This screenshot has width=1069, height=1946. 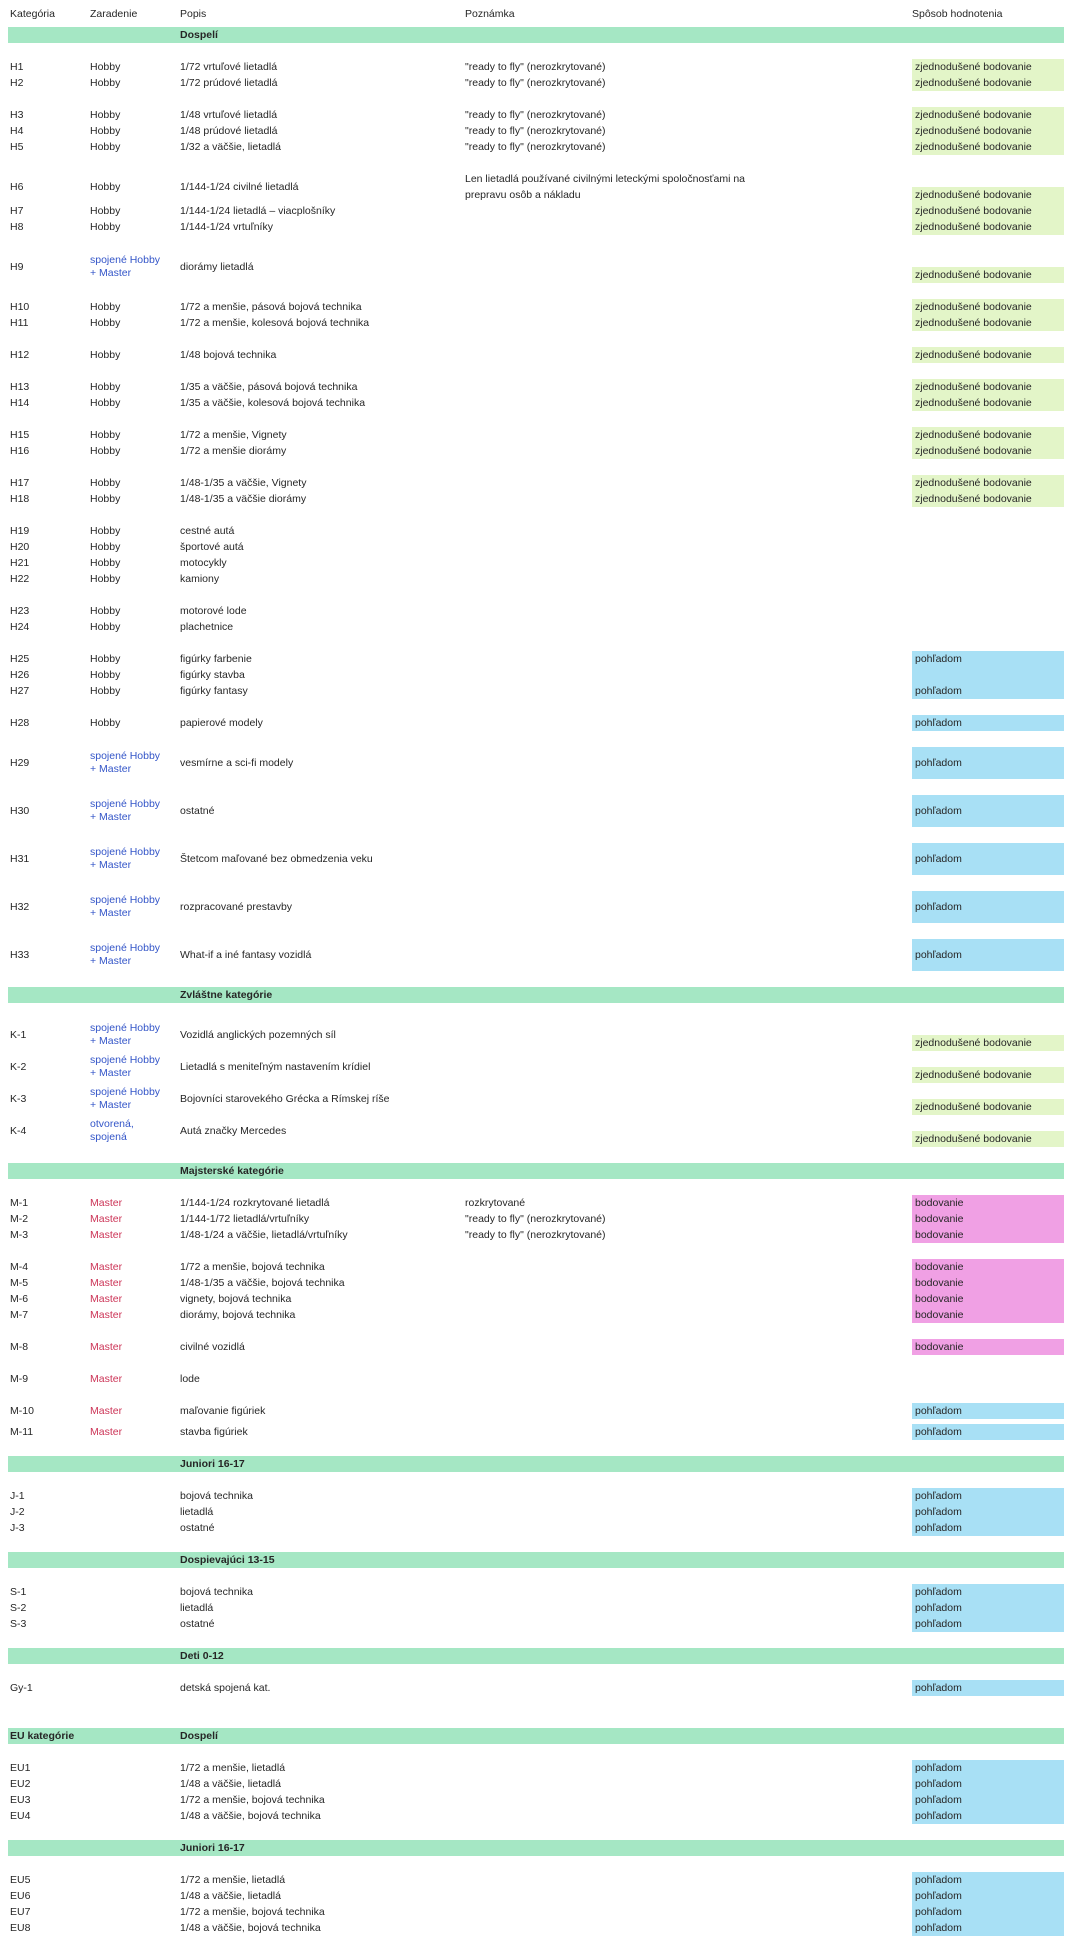 What do you see at coordinates (536, 995) in the screenshot?
I see `section-band: Zvláštne kategórie` at bounding box center [536, 995].